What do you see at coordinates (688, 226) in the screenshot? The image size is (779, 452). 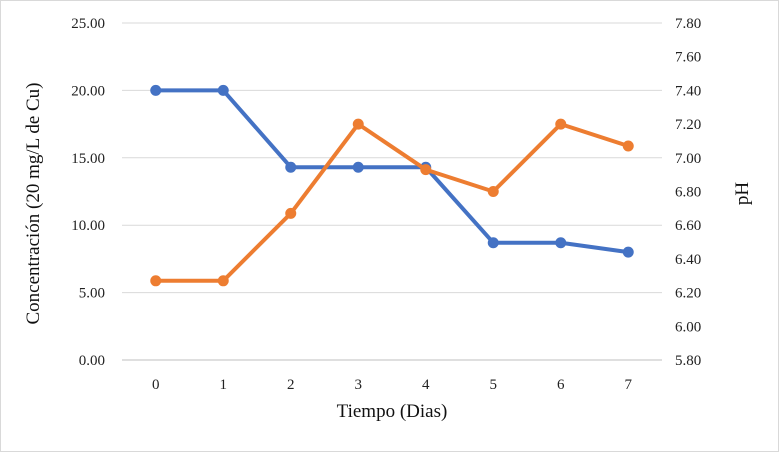 I see `right-y-tick-label: 6.60` at bounding box center [688, 226].